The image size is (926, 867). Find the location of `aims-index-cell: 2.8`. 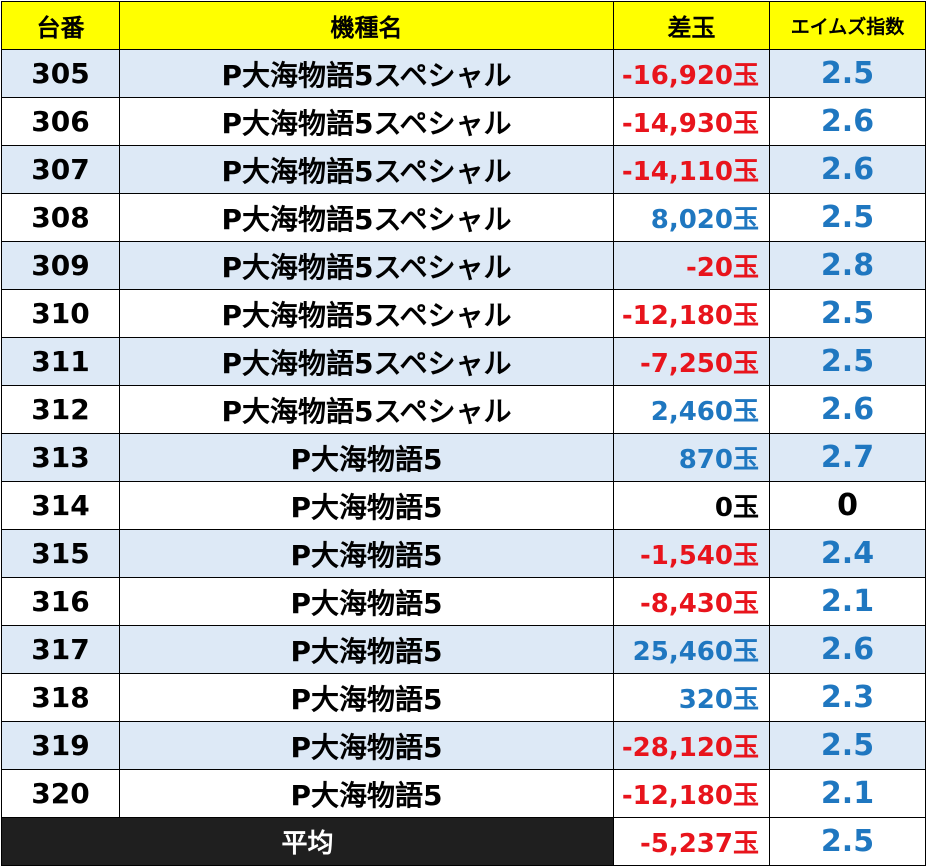

aims-index-cell: 2.8 is located at coordinates (847, 265).